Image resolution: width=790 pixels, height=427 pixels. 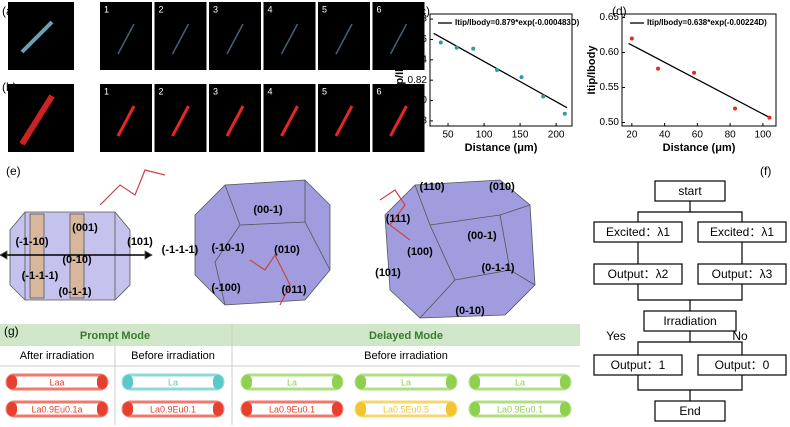 I want to click on y-axis-label: Itip/Ibody, so click(x=592, y=70).